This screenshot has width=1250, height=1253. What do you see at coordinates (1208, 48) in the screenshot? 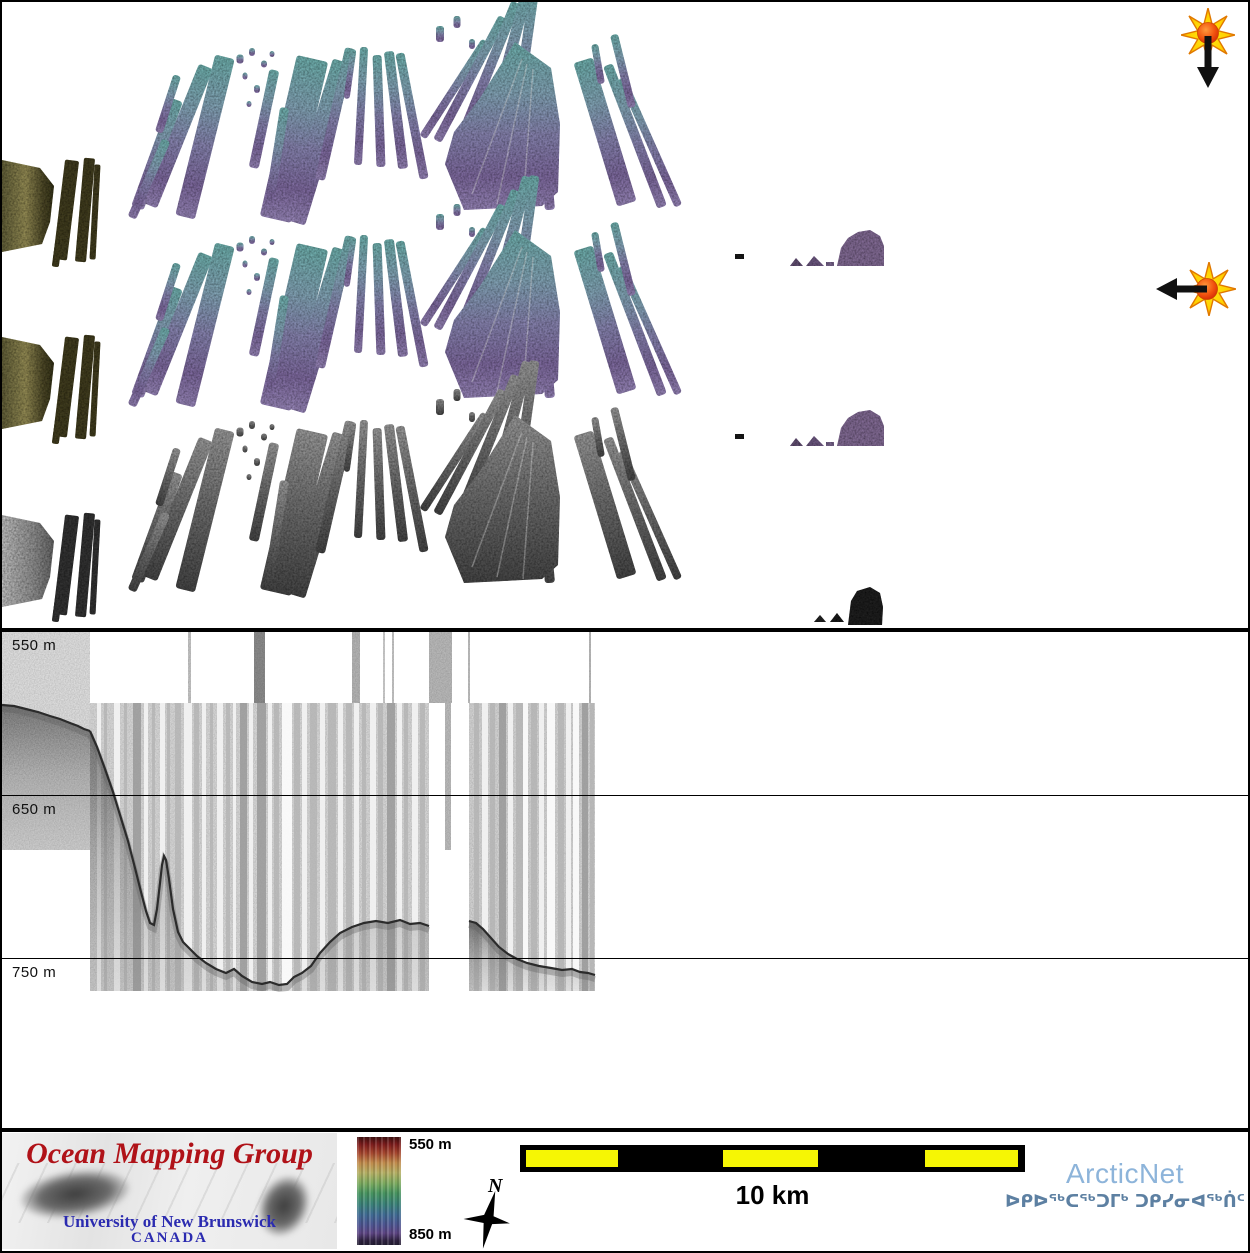
I see `sun-arrow-down-icon` at bounding box center [1208, 48].